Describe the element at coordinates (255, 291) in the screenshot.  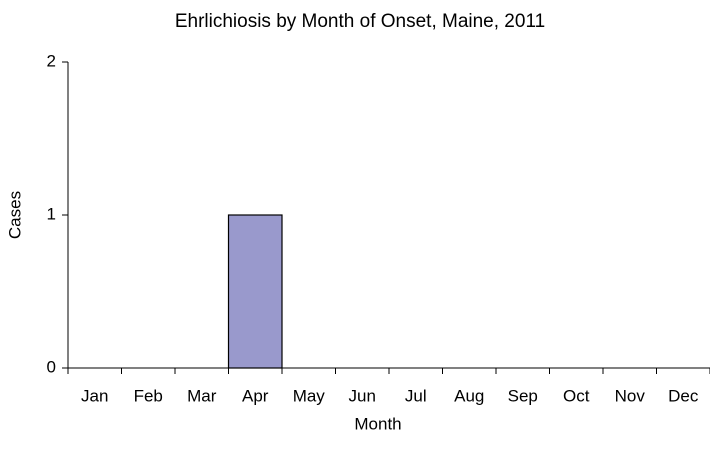
I see `bar` at that location.